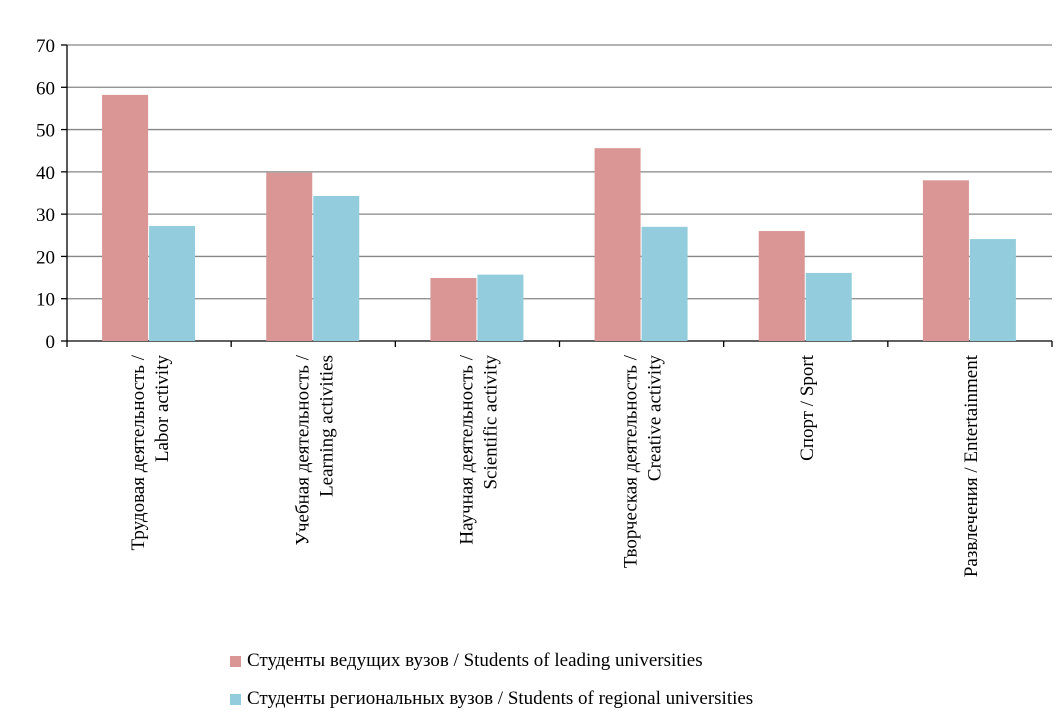 Image resolution: width=1064 pixels, height=728 pixels. What do you see at coordinates (45, 173) in the screenshot?
I see `y-tick-label: 40` at bounding box center [45, 173].